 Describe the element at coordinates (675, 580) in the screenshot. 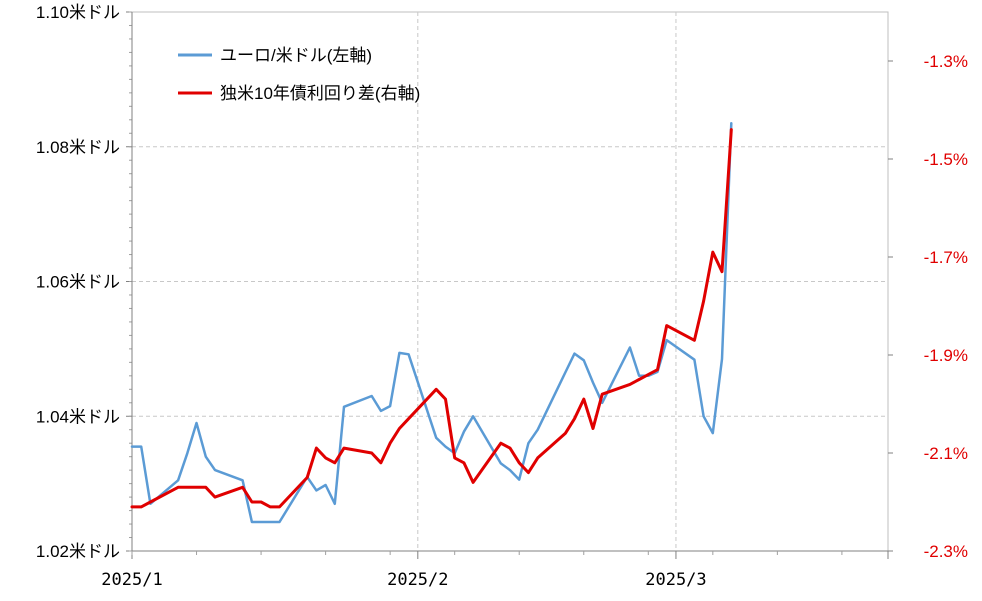

I see `x-tick-label: 2025/3` at that location.